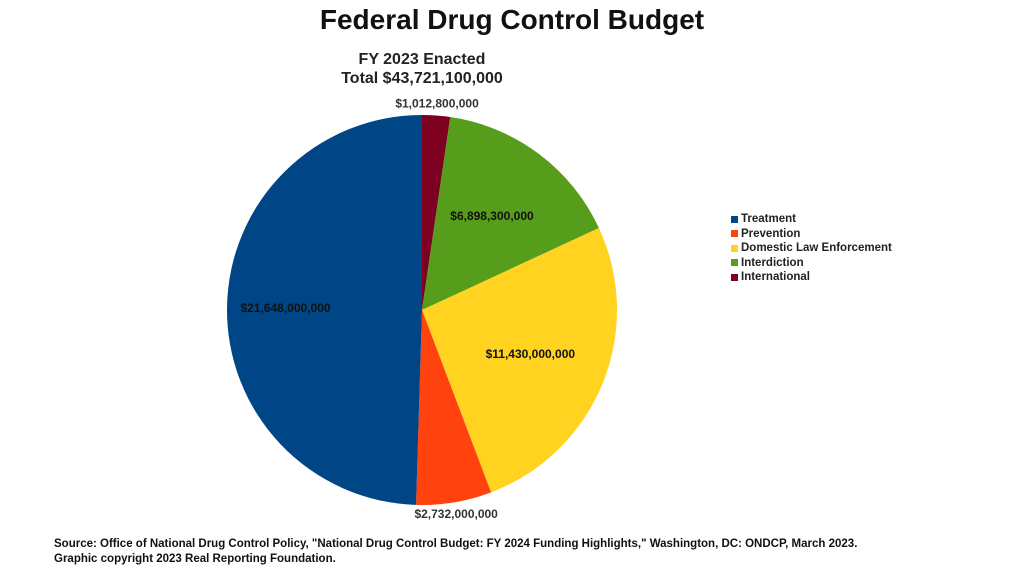 The image size is (1024, 576). What do you see at coordinates (816, 248) in the screenshot?
I see `legend-label: Domestic Law Enforcement` at bounding box center [816, 248].